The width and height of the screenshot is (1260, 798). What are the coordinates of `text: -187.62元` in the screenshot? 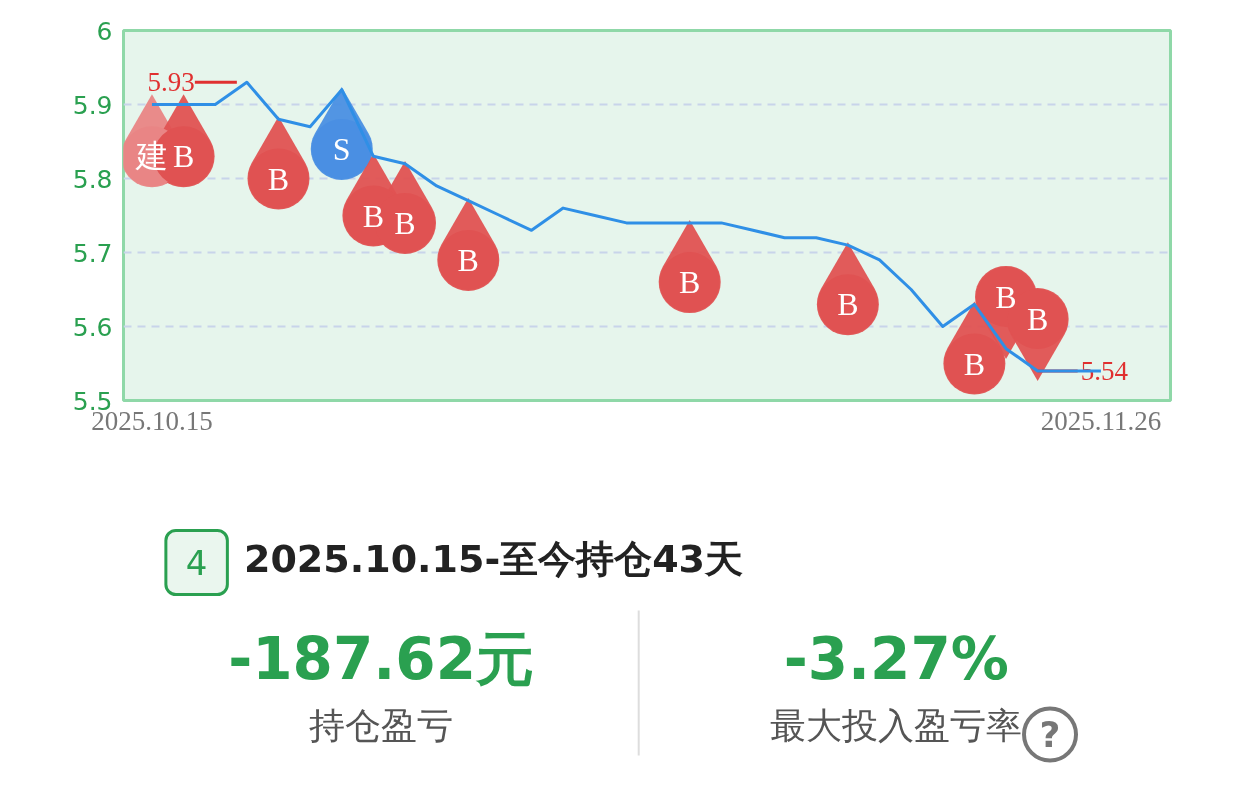 It's located at (381, 658).